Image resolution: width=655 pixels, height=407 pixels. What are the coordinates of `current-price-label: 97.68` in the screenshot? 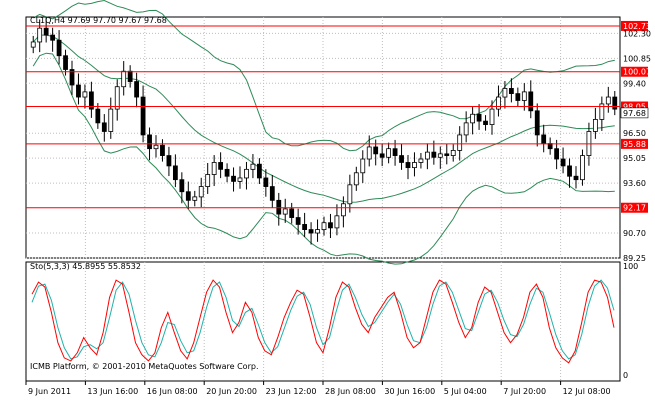 It's located at (634, 113).